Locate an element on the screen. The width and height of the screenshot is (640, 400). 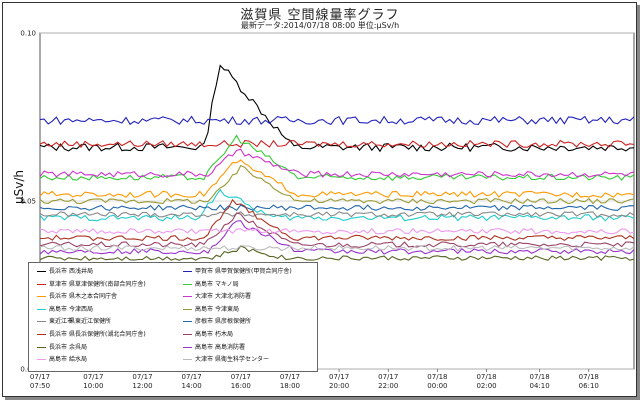
x-tick-label-time: 02:00 is located at coordinates (486, 386).